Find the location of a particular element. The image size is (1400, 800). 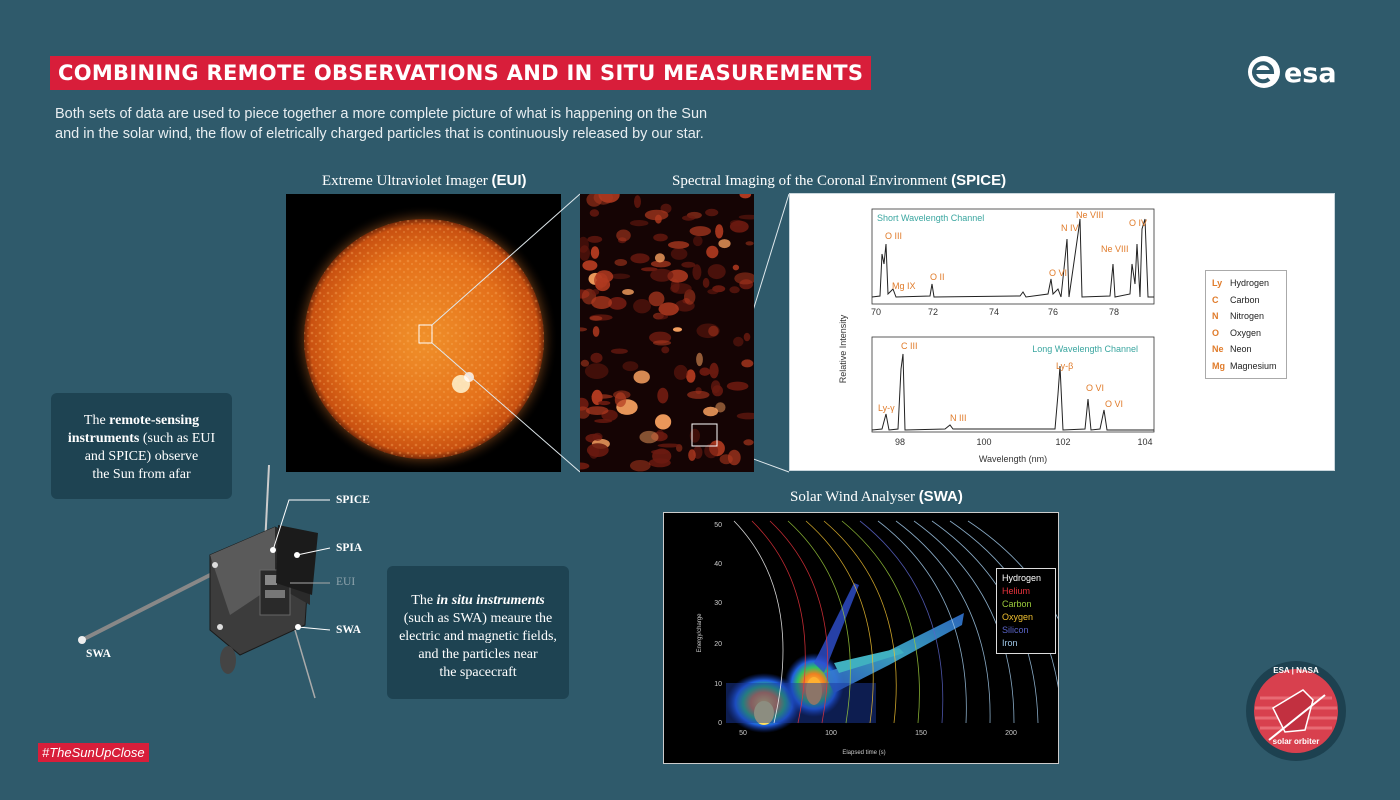

swa-x-tick-200: 200 is located at coordinates (1011, 733).